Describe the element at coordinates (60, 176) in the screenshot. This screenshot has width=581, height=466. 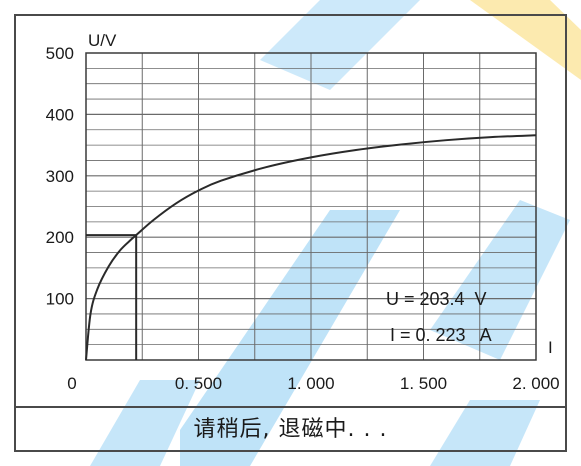
I see `y-tick-label: 300` at that location.